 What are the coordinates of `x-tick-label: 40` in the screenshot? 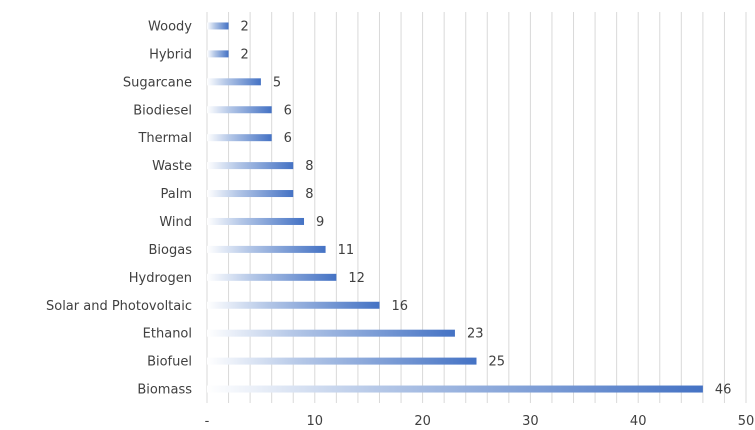 It's located at (638, 421).